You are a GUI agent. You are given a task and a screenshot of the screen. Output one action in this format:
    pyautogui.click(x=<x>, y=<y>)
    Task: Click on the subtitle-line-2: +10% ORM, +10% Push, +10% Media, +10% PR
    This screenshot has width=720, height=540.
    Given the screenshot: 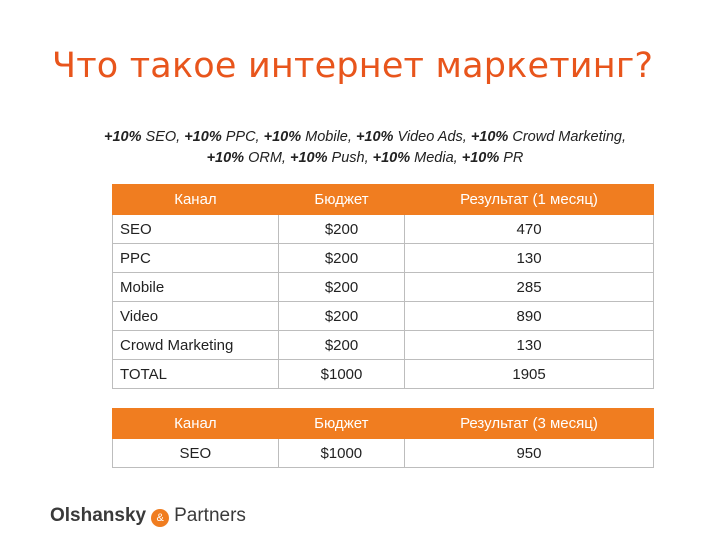 What is the action you would take?
    pyautogui.click(x=365, y=158)
    